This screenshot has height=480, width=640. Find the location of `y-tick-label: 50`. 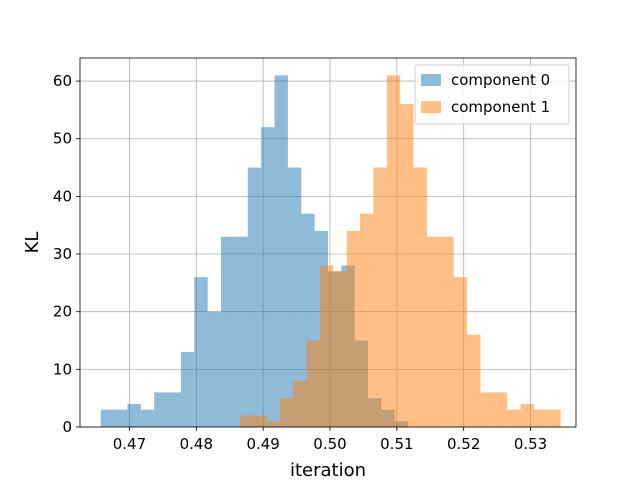

y-tick-label: 50 is located at coordinates (62, 139).